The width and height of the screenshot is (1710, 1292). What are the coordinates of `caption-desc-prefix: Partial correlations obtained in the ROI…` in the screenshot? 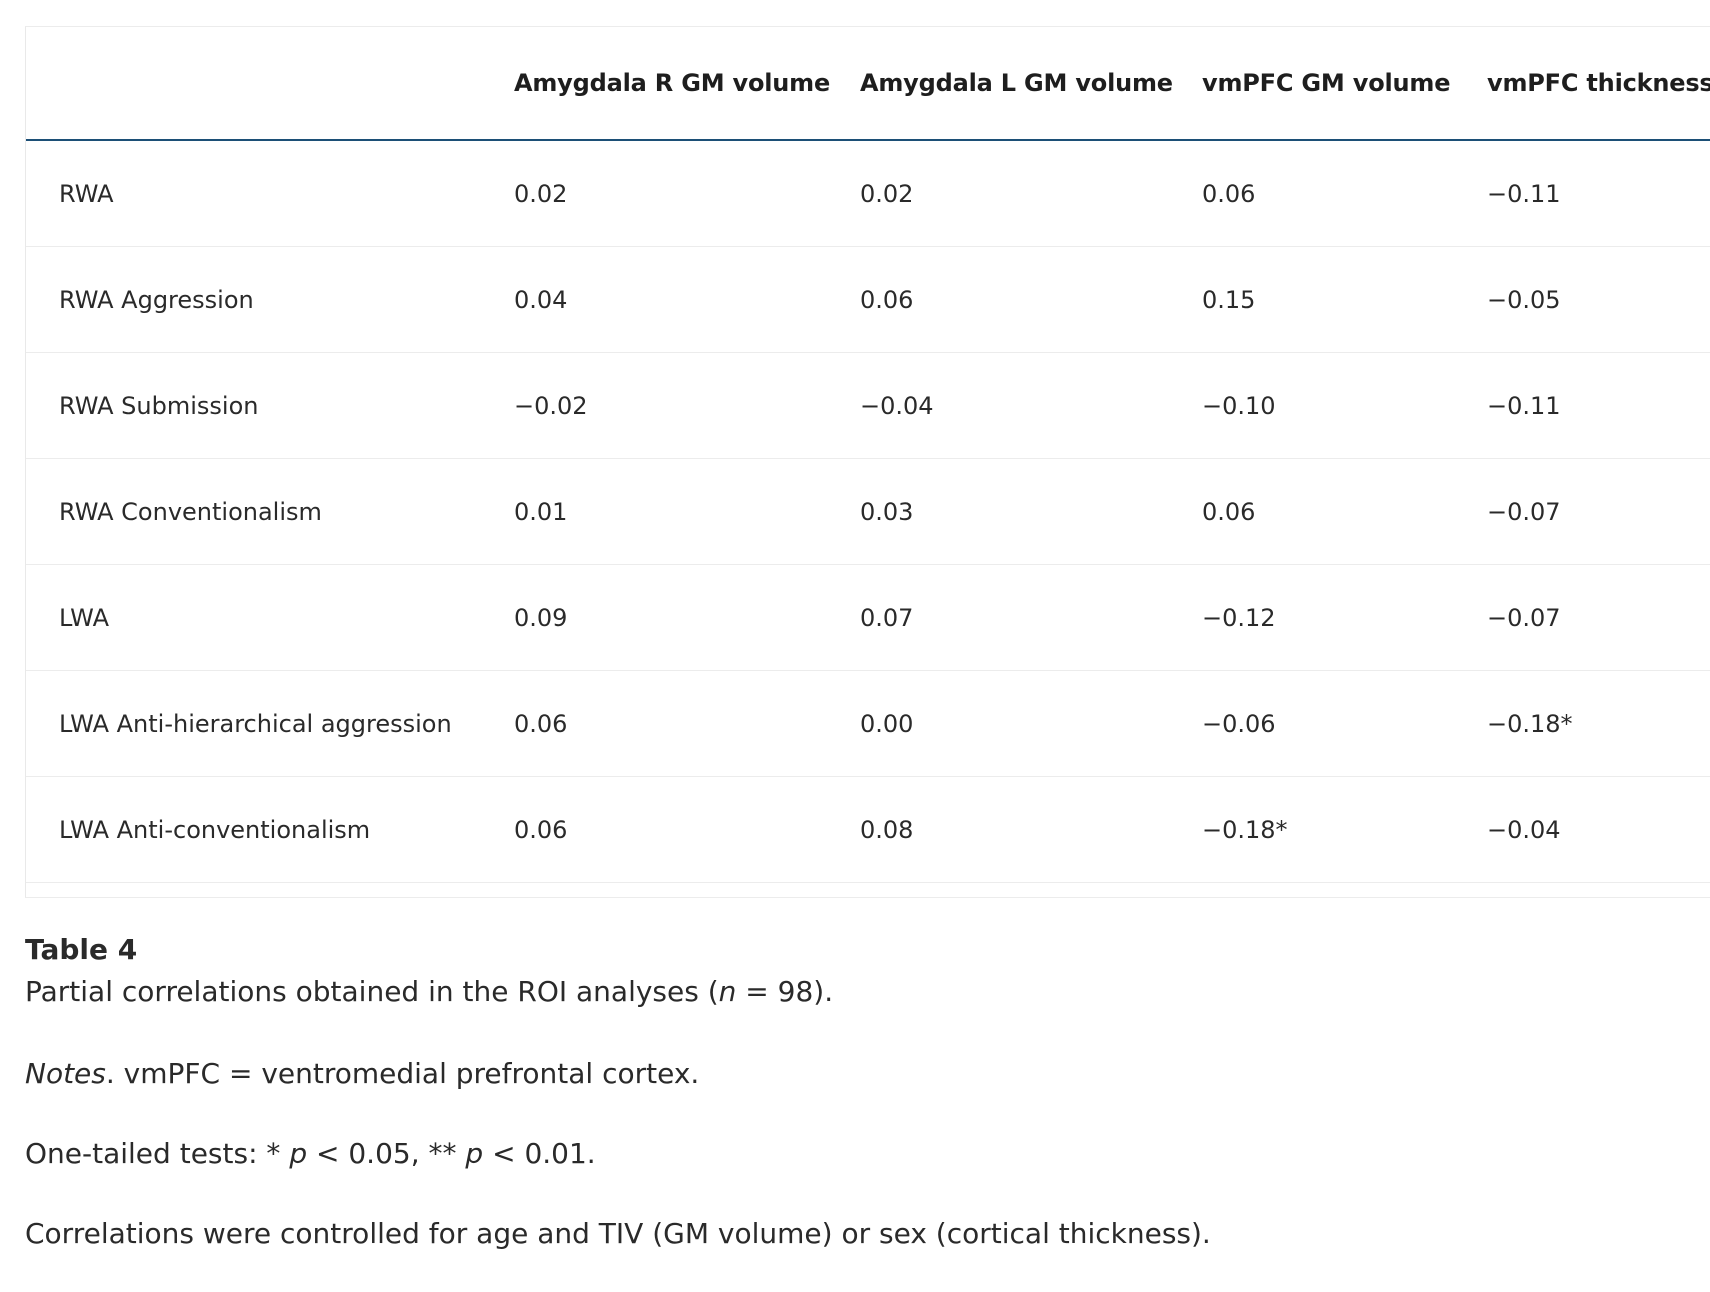 It's located at (372, 991).